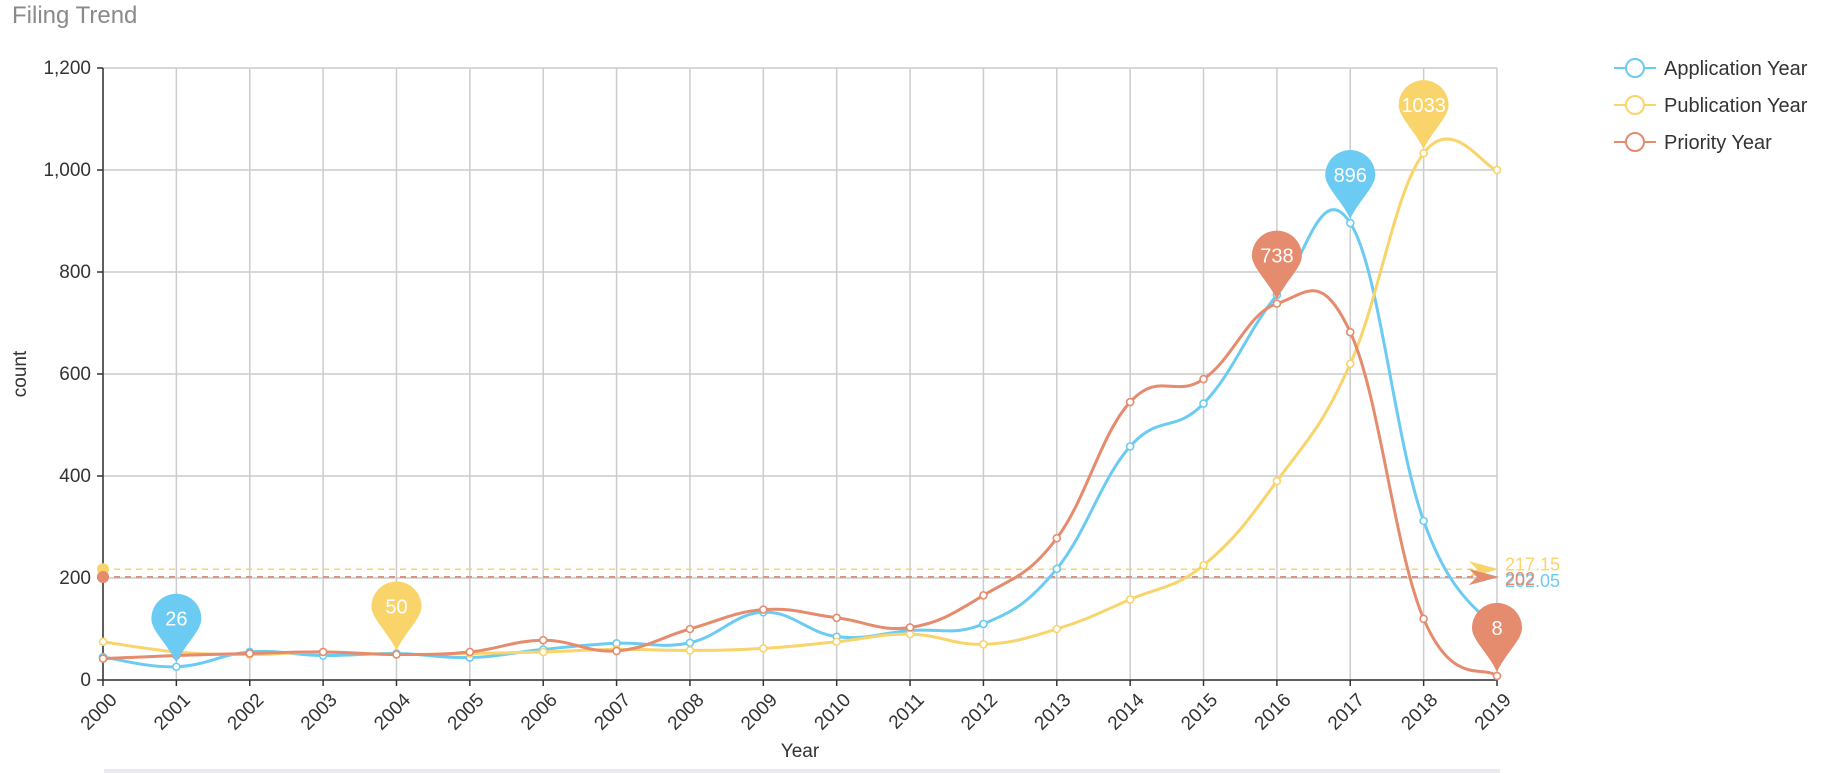  Describe the element at coordinates (1736, 69) in the screenshot. I see `legend-item-label: Application Year` at that location.